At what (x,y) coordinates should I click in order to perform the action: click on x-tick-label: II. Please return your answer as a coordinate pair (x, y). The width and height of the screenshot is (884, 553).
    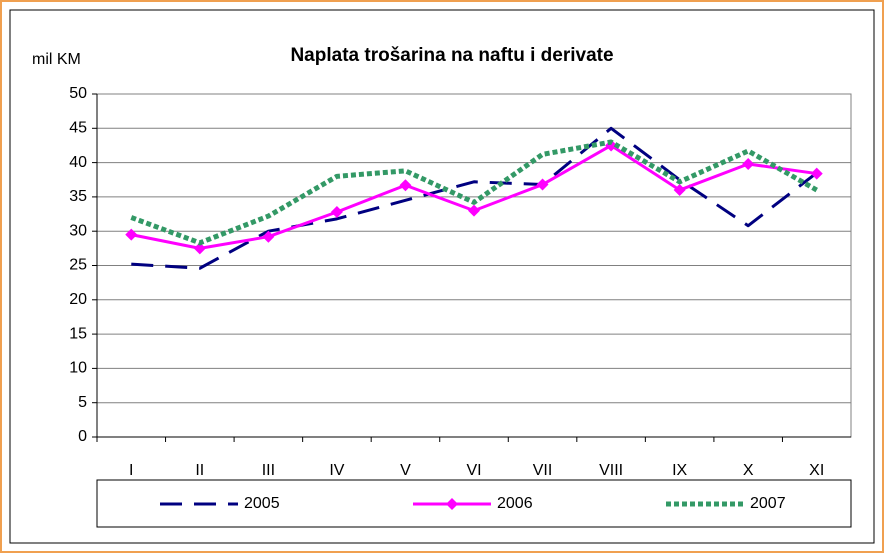
    Looking at the image, I should click on (199, 470).